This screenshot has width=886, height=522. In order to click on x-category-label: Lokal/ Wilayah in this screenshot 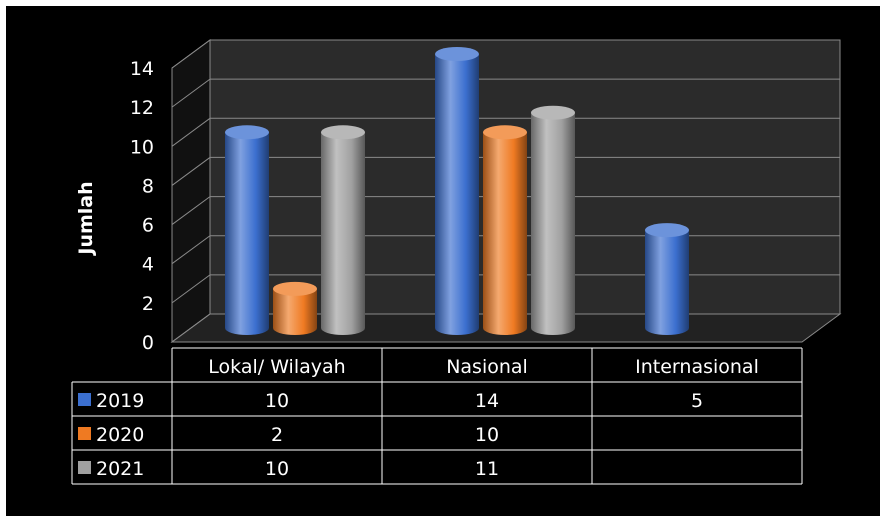, I will do `click(276, 367)`.